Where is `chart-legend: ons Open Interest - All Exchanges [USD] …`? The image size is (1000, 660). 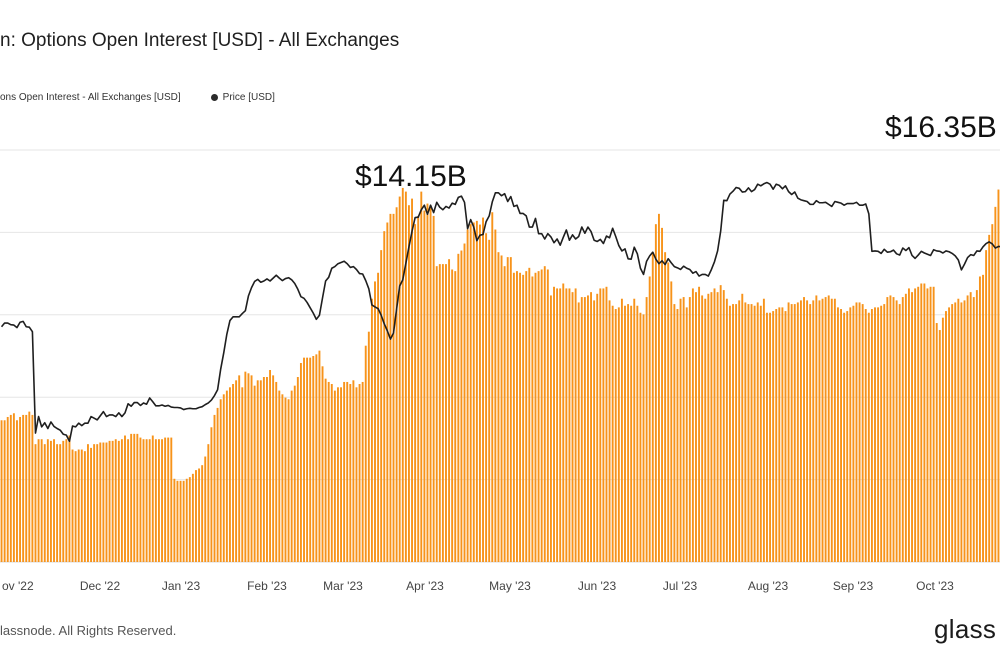 chart-legend: ons Open Interest - All Exchanges [USD] … is located at coordinates (137, 97).